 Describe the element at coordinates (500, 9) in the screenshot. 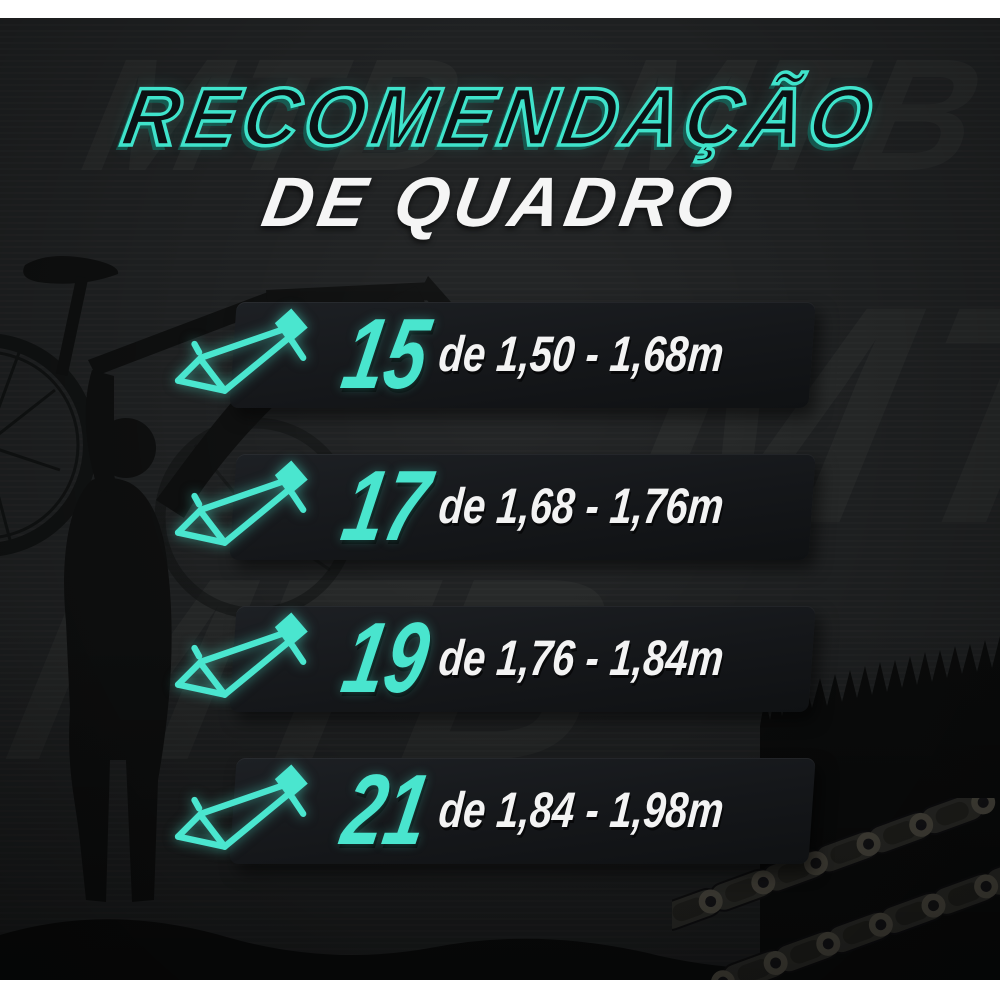

I see `top-white-strip` at that location.